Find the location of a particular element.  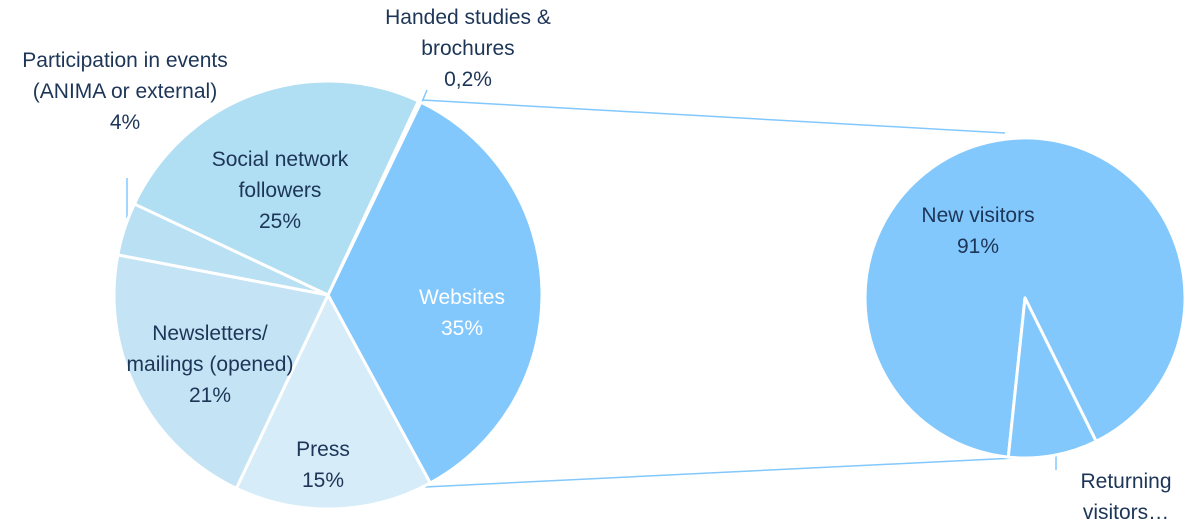

value-label: 0,2% is located at coordinates (468, 79).